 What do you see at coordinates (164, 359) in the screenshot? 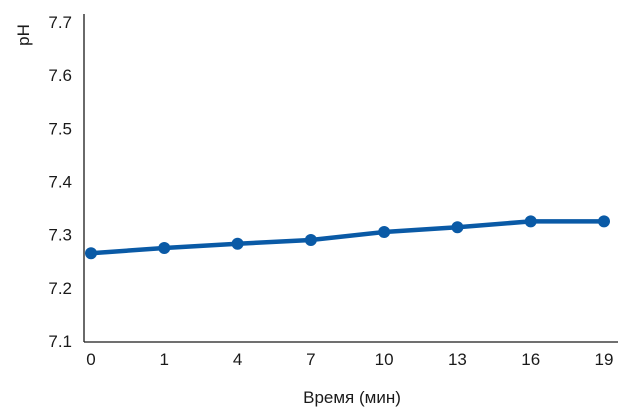
I see `x-tick-label: 1` at bounding box center [164, 359].